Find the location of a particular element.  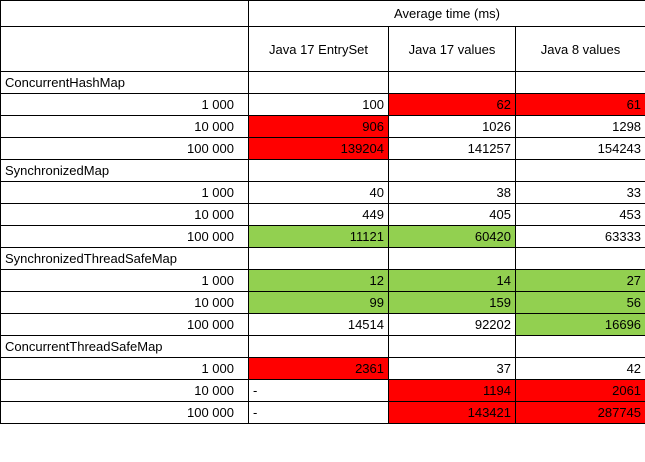

group-row: SynchronizedThreadSafeMap is located at coordinates (322, 258).